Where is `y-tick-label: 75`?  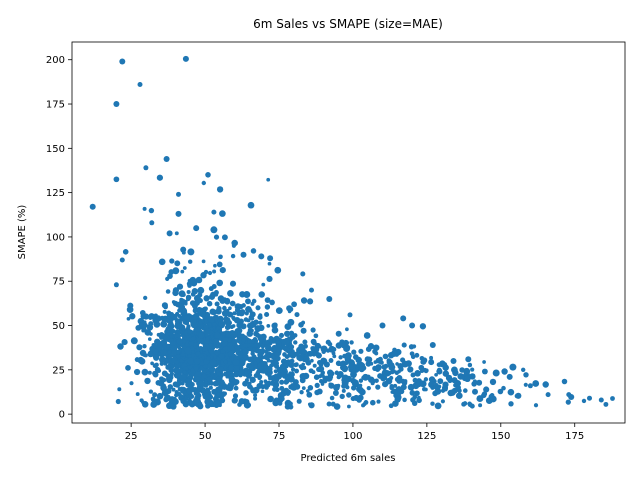 y-tick-label: 75 is located at coordinates (58, 282).